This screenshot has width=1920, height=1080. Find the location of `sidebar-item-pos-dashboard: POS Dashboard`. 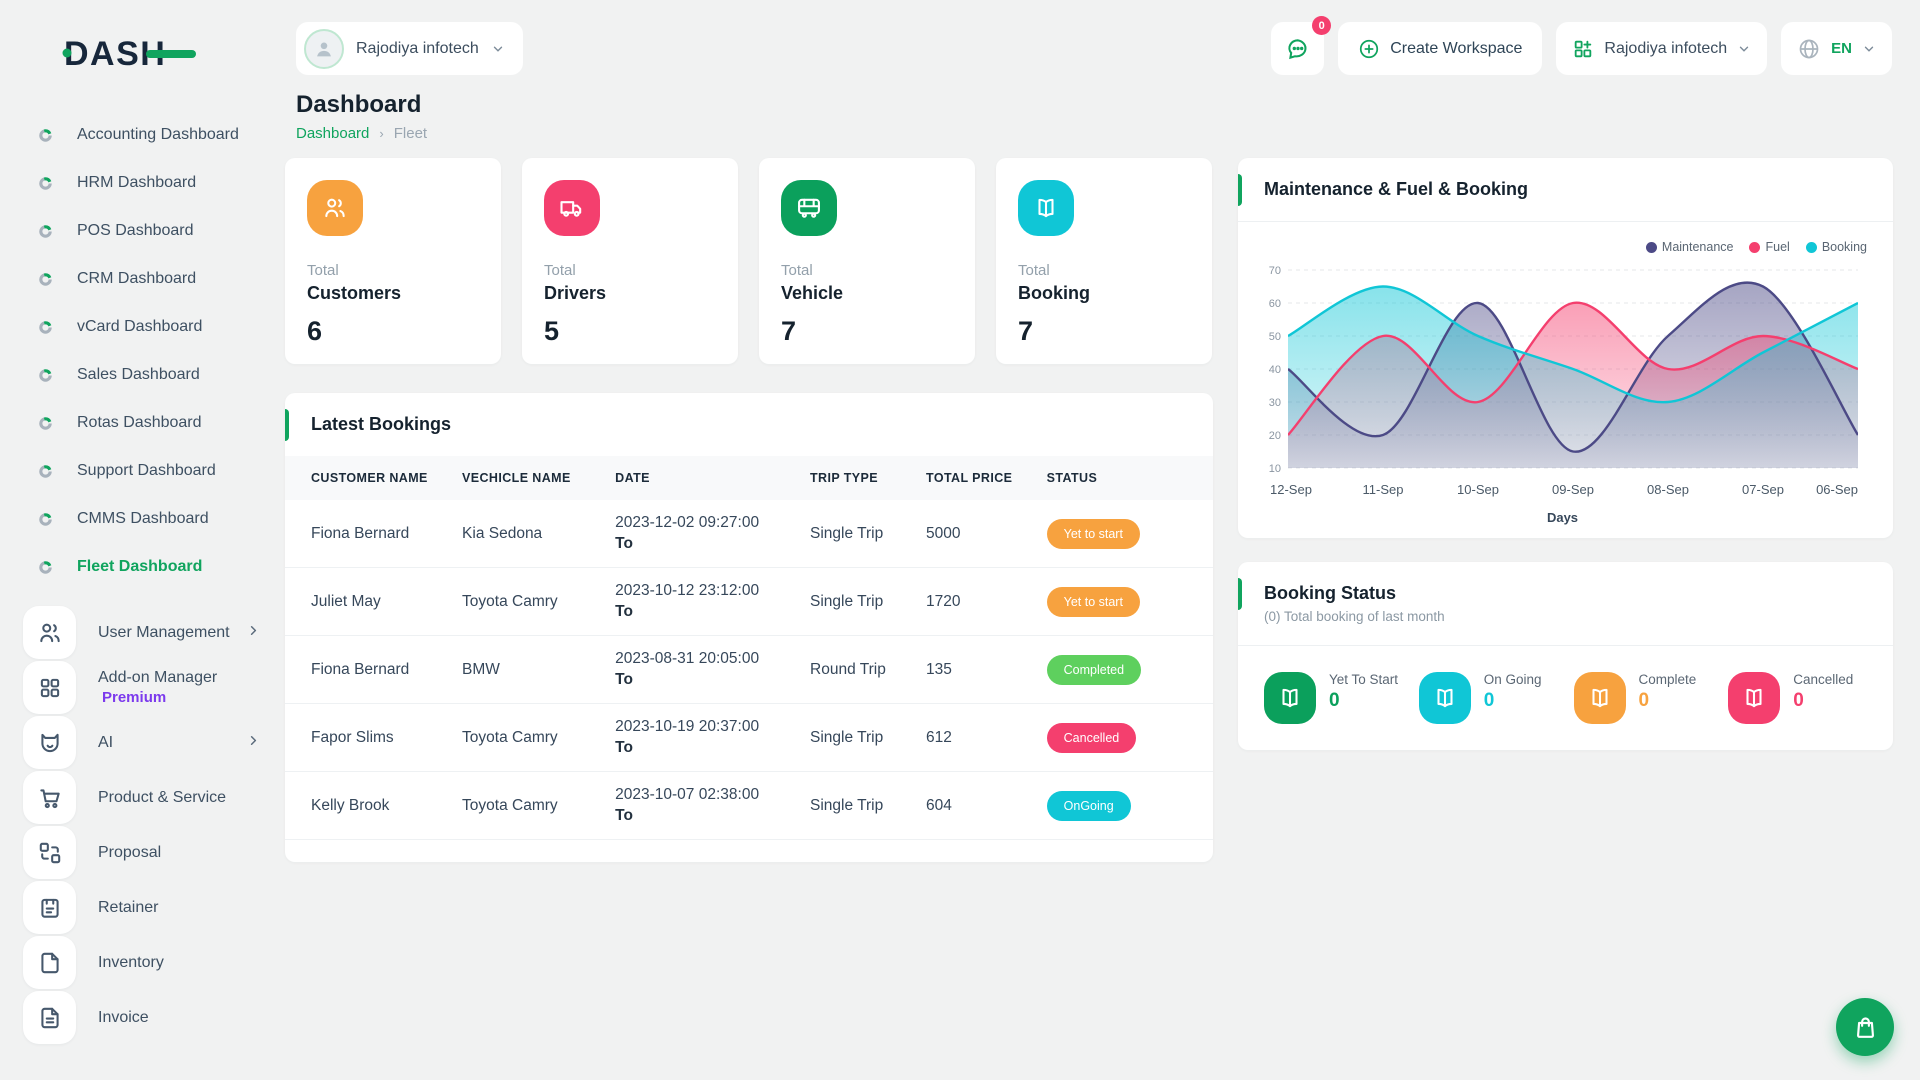

sidebar-item-pos-dashboard: POS Dashboard is located at coordinates (142, 231).